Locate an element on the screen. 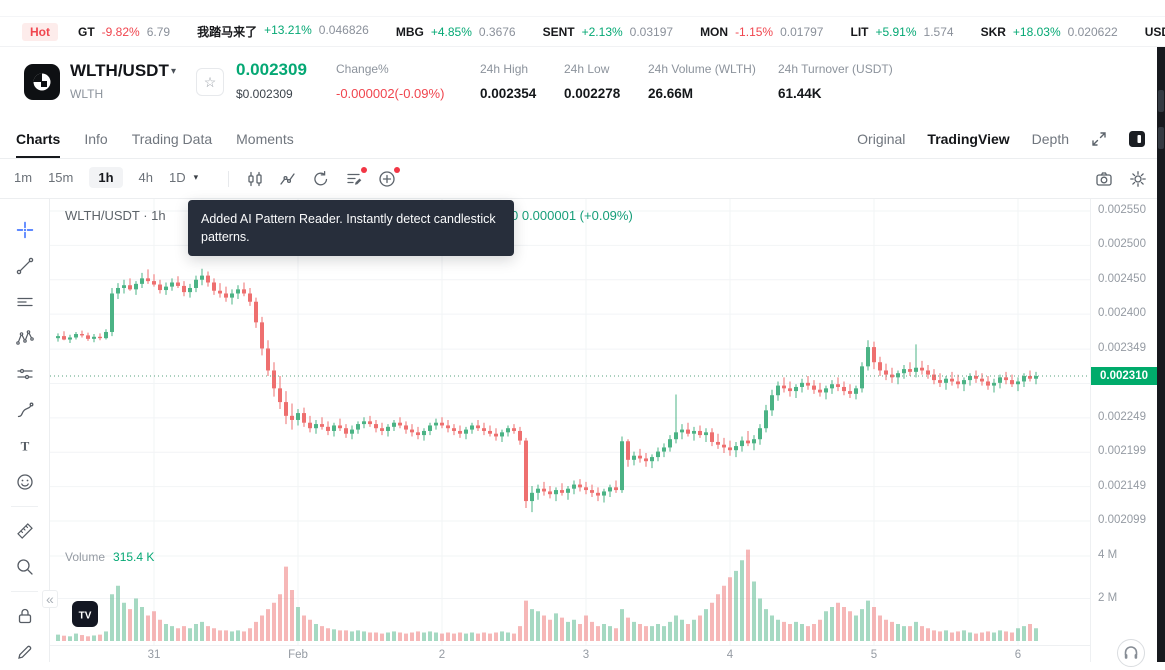 This screenshot has width=1165, height=670. ticker-price: 0.020622 is located at coordinates (1092, 31).